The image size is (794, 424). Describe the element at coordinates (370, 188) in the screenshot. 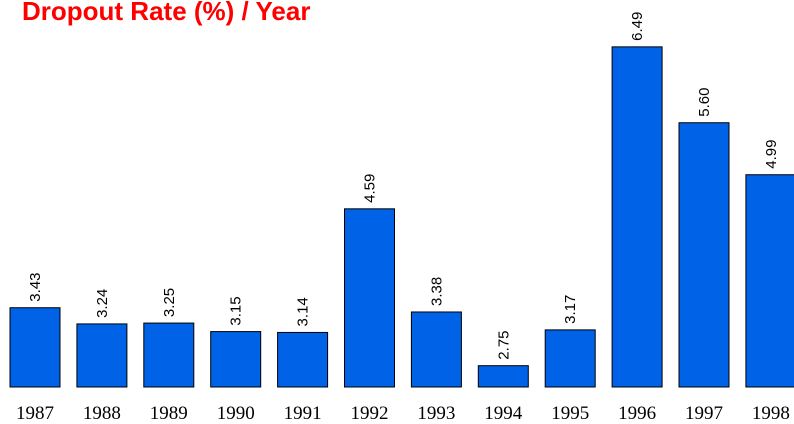

I see `value-label: 4.59` at that location.